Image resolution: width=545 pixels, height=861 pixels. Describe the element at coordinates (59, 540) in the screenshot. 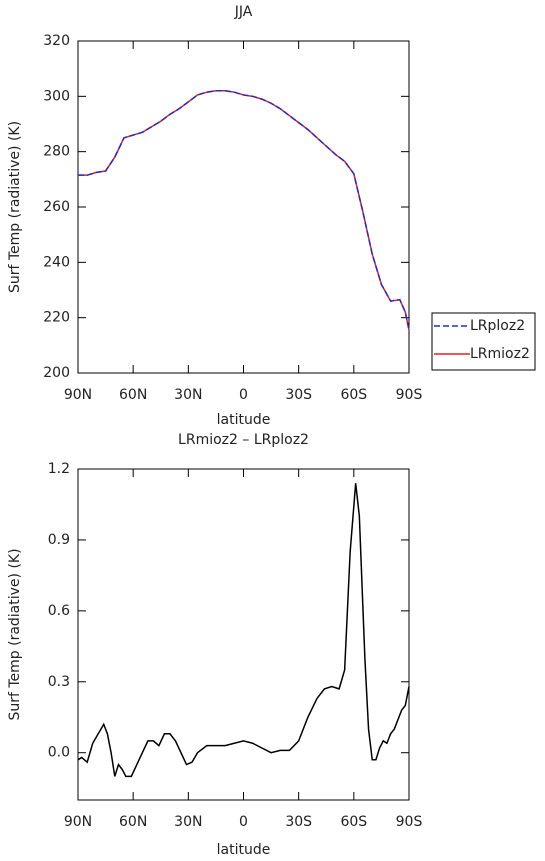

I see `y-tick-label: 0.9` at that location.